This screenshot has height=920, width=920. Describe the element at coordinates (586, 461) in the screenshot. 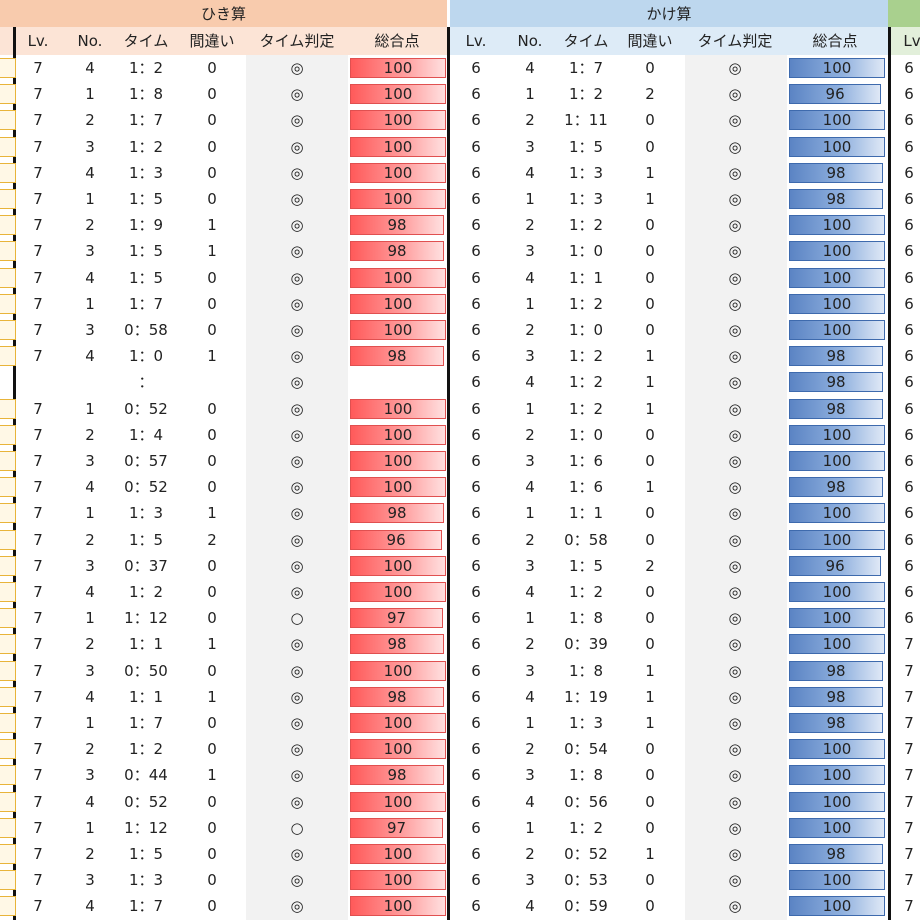

I see `mul-cell-time: 1：6` at that location.